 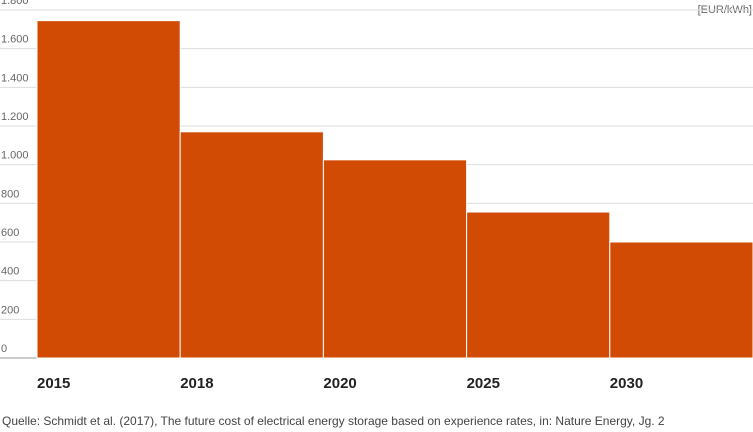 What do you see at coordinates (10, 233) in the screenshot?
I see `y-tick-label: 600` at bounding box center [10, 233].